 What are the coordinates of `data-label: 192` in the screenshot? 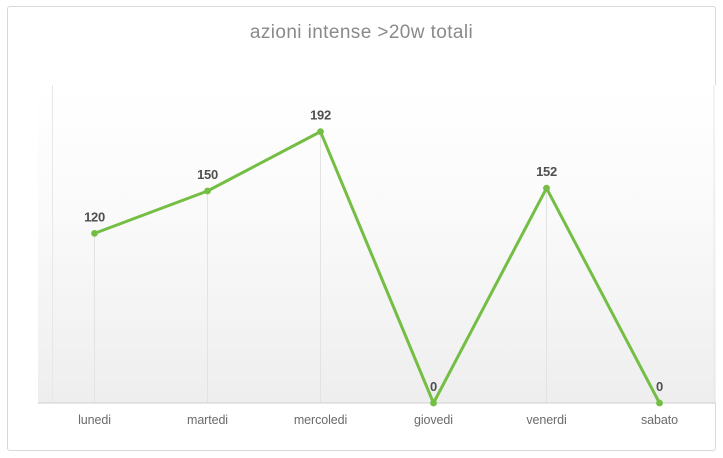 It's located at (320, 115).